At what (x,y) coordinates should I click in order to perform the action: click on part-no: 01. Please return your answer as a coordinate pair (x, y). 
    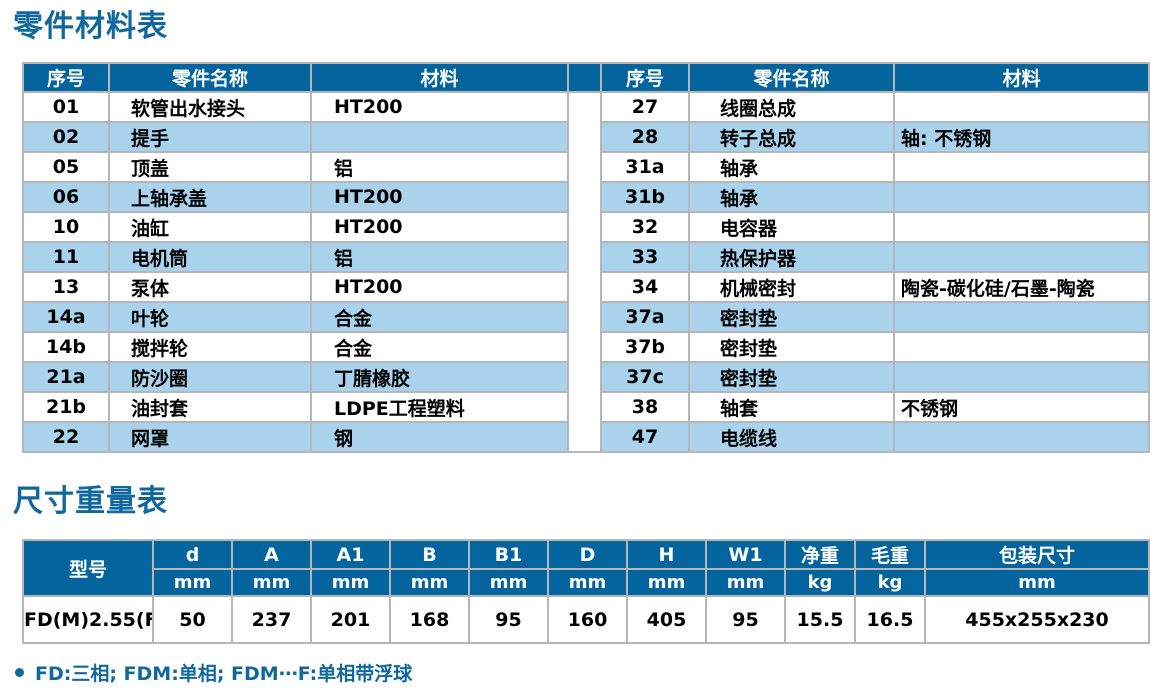
    Looking at the image, I should click on (66, 107).